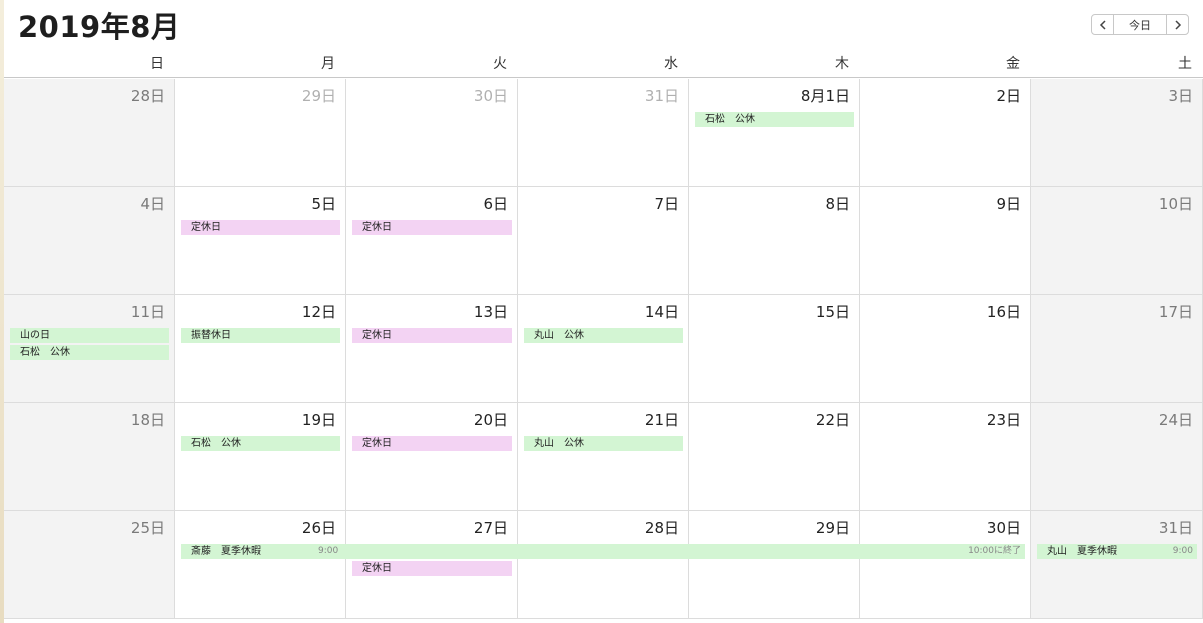 The image size is (1203, 623). Describe the element at coordinates (1117, 133) in the screenshot. I see `day-cell: 3日` at that location.